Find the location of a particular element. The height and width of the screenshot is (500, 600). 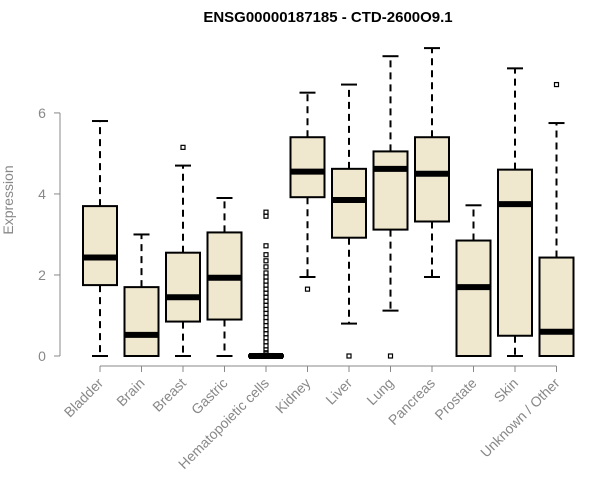

y-axis-label: Expression is located at coordinates (8, 199).